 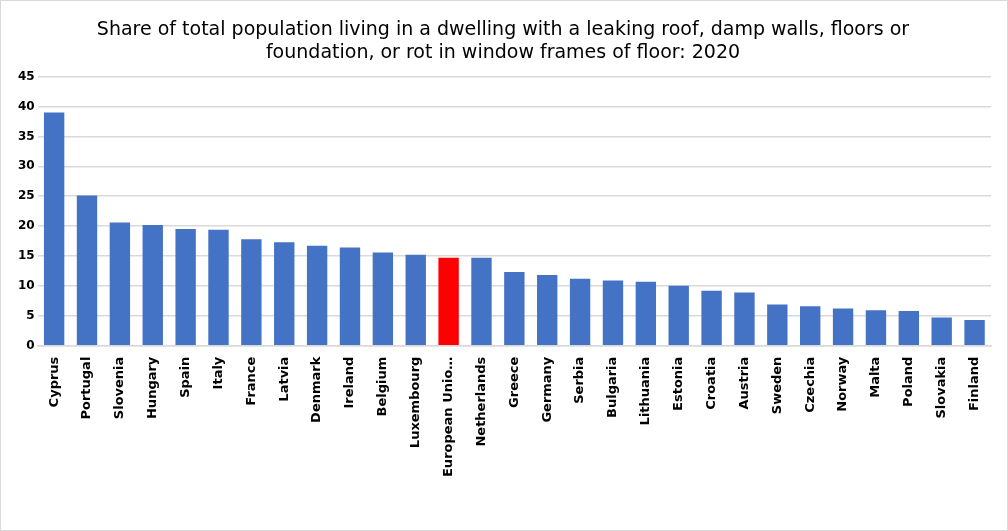 I want to click on x-tick-label: Germany, so click(x=546, y=389).